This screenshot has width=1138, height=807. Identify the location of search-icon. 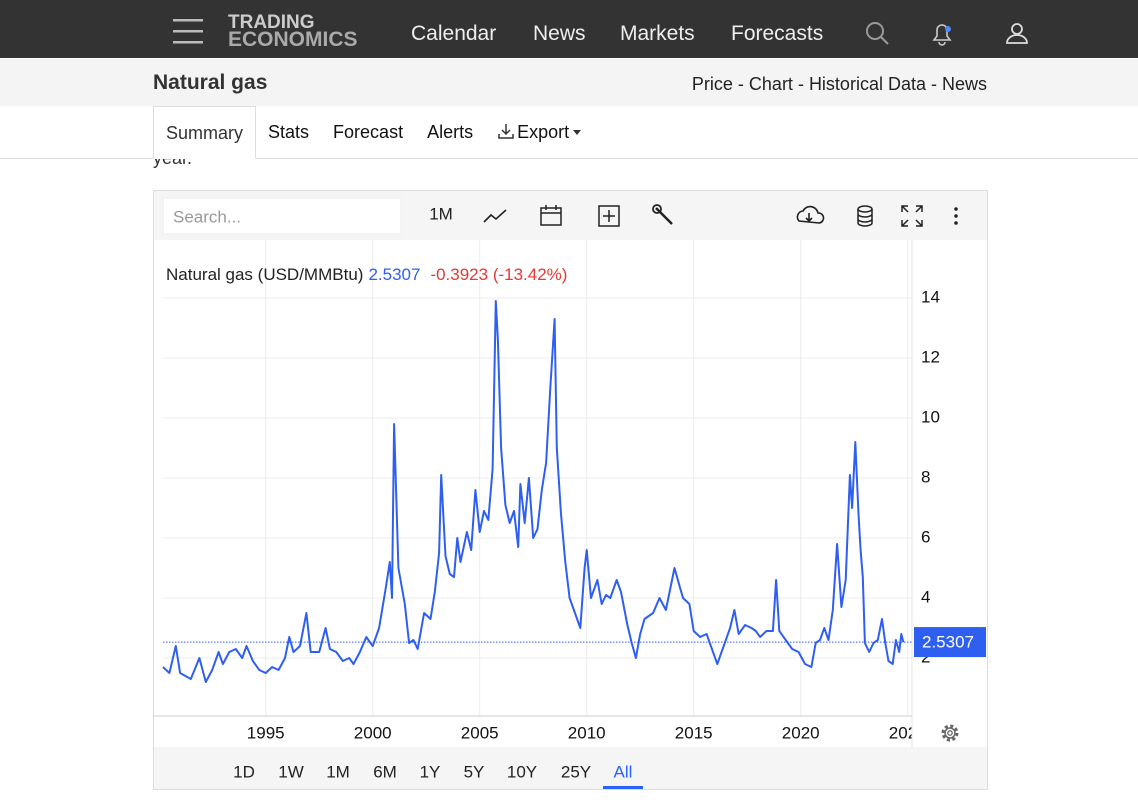
(878, 34).